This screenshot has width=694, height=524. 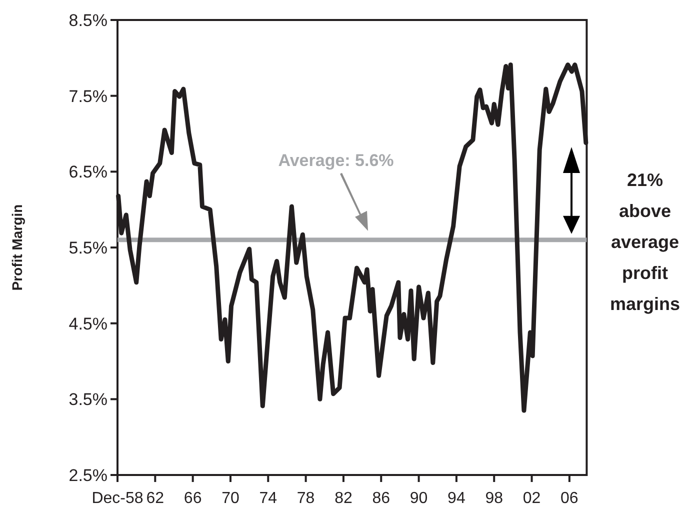 I want to click on x-tick-label: 70, so click(x=231, y=498).